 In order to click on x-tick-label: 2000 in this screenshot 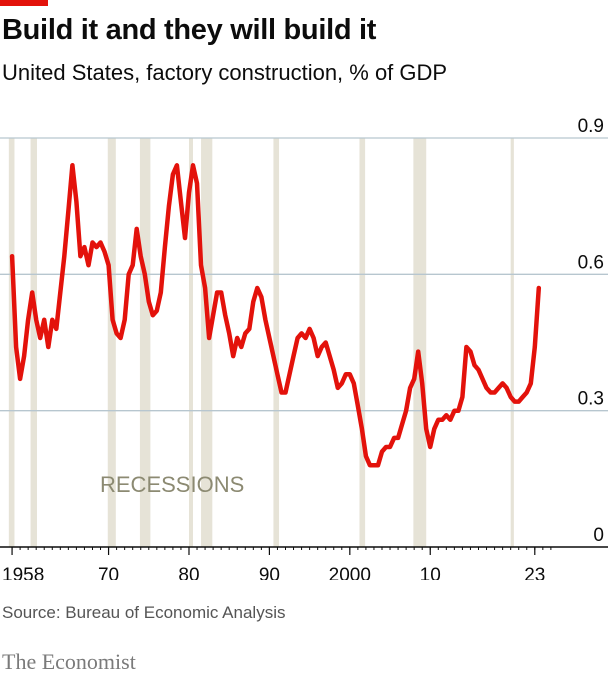, I will do `click(350, 572)`.